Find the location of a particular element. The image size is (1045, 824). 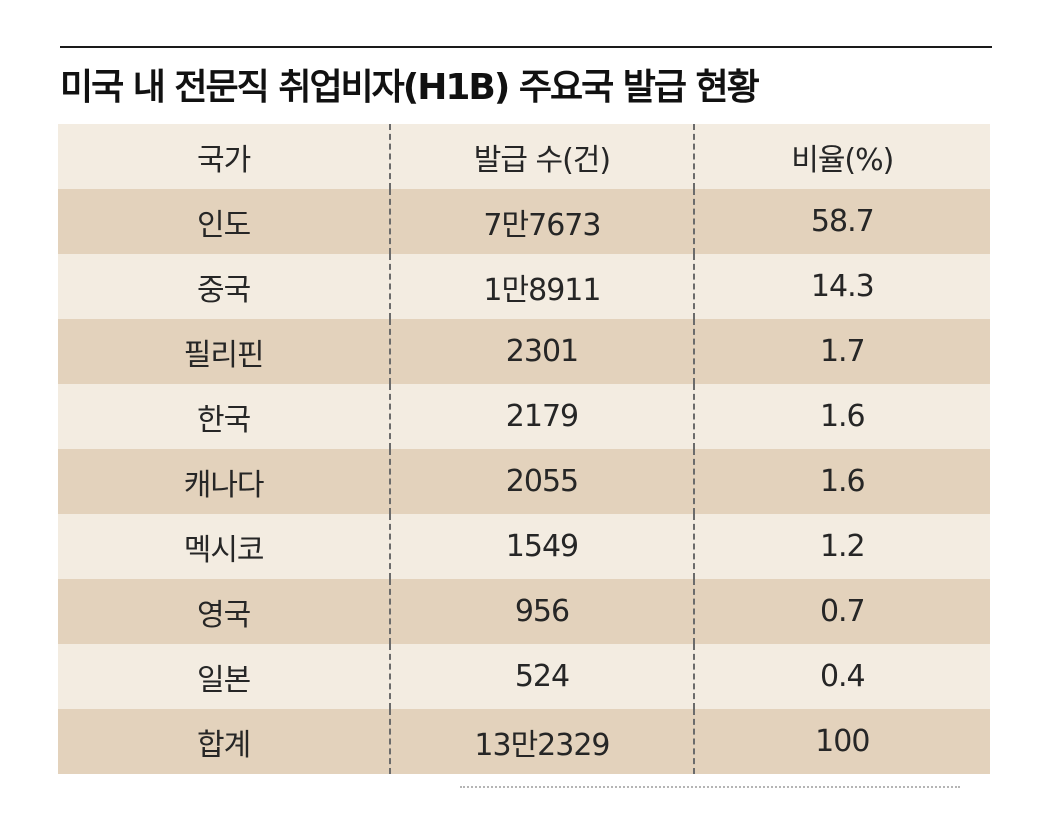

cell-count: 956 is located at coordinates (543, 611).